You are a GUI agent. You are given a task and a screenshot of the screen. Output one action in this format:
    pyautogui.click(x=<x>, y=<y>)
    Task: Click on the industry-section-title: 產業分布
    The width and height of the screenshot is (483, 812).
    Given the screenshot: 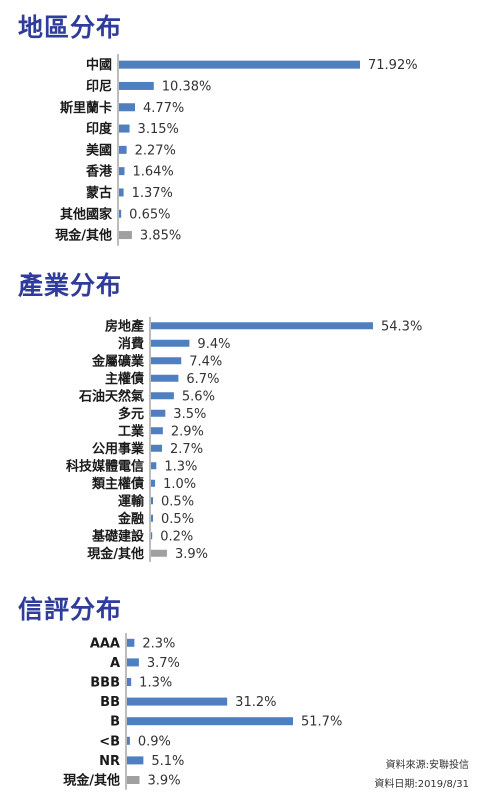 What is the action you would take?
    pyautogui.click(x=70, y=285)
    